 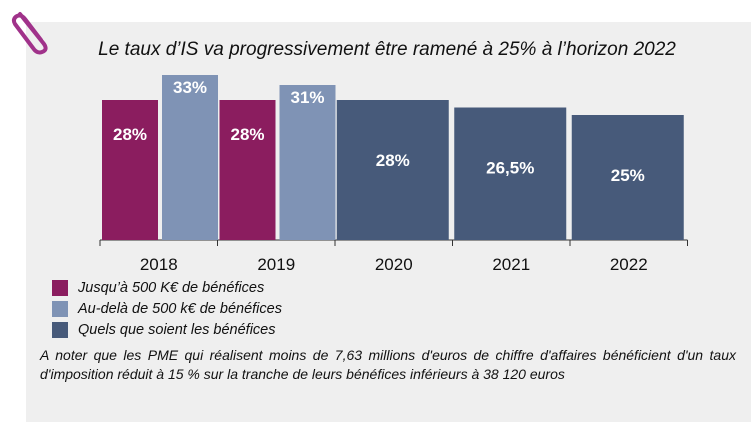 I want to click on data-label: 31%, so click(x=307, y=97).